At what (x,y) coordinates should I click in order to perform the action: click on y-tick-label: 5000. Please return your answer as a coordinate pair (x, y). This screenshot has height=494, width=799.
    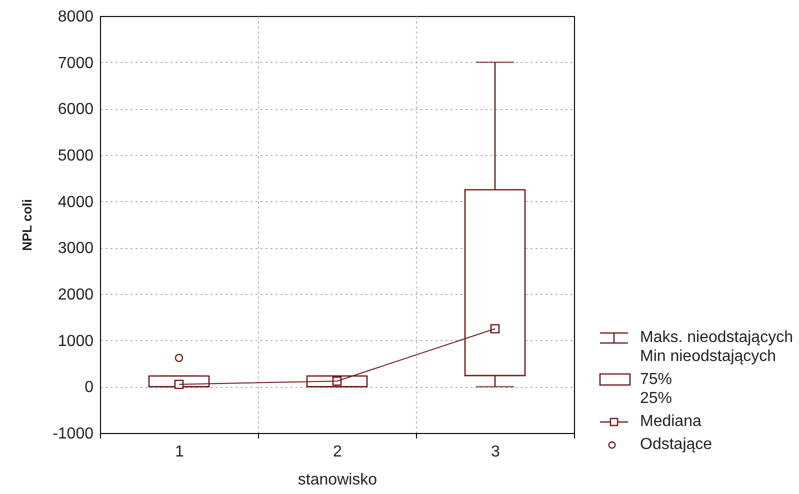
    Looking at the image, I should click on (76, 156).